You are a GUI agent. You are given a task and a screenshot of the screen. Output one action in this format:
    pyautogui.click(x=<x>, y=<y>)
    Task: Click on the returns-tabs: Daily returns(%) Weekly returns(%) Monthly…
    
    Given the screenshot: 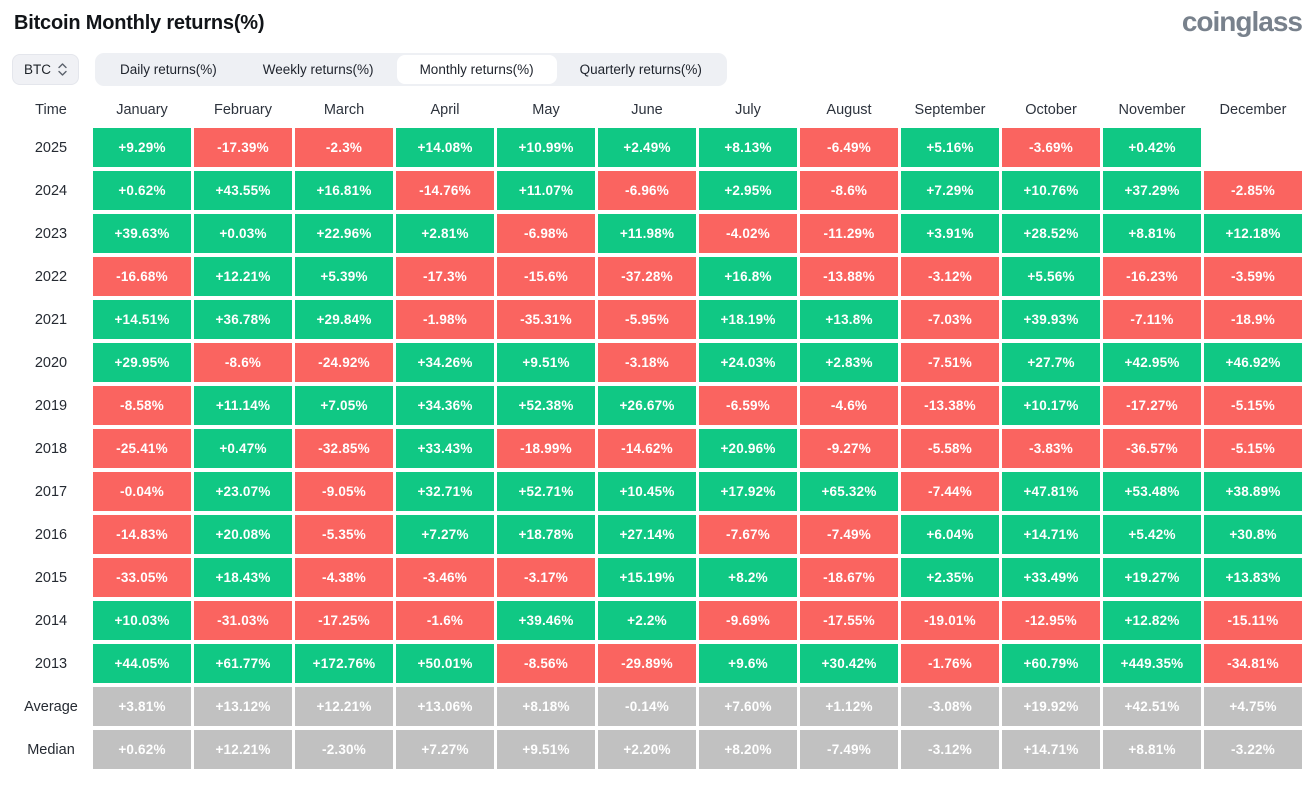 What is the action you would take?
    pyautogui.click(x=411, y=69)
    